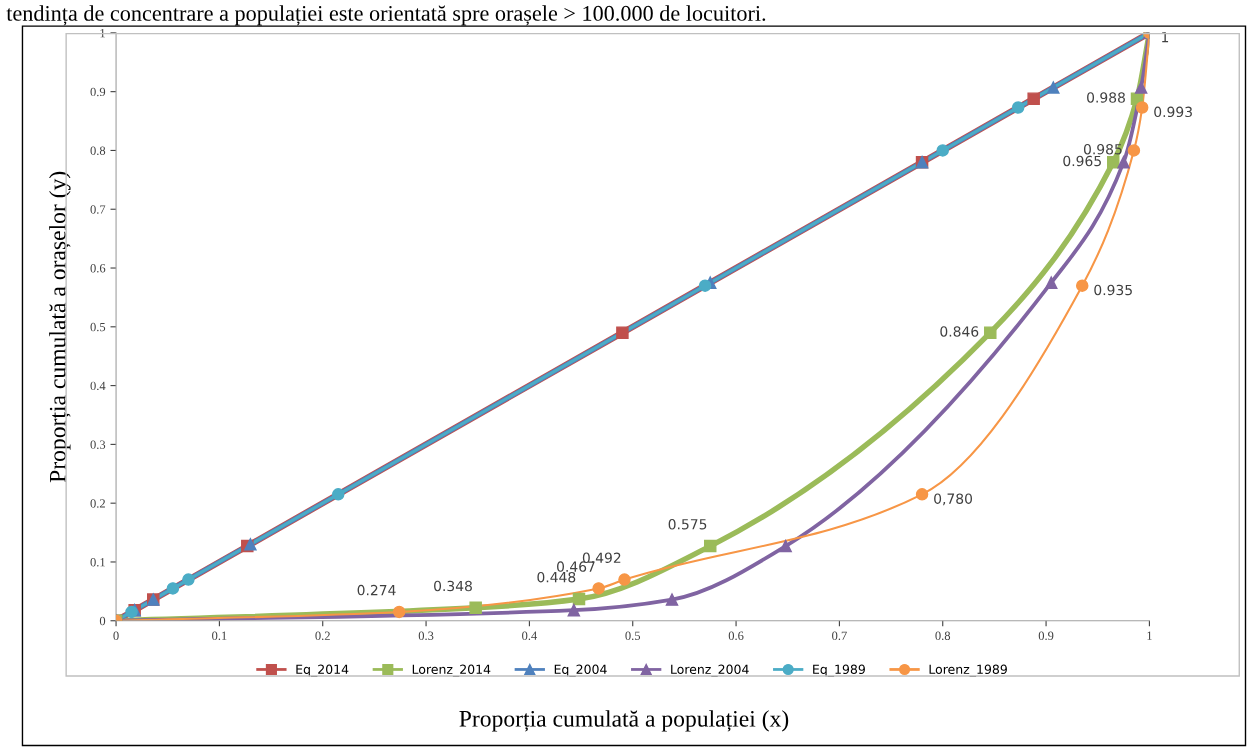  What do you see at coordinates (98, 386) in the screenshot?
I see `y-tick-label: 0.4` at bounding box center [98, 386].